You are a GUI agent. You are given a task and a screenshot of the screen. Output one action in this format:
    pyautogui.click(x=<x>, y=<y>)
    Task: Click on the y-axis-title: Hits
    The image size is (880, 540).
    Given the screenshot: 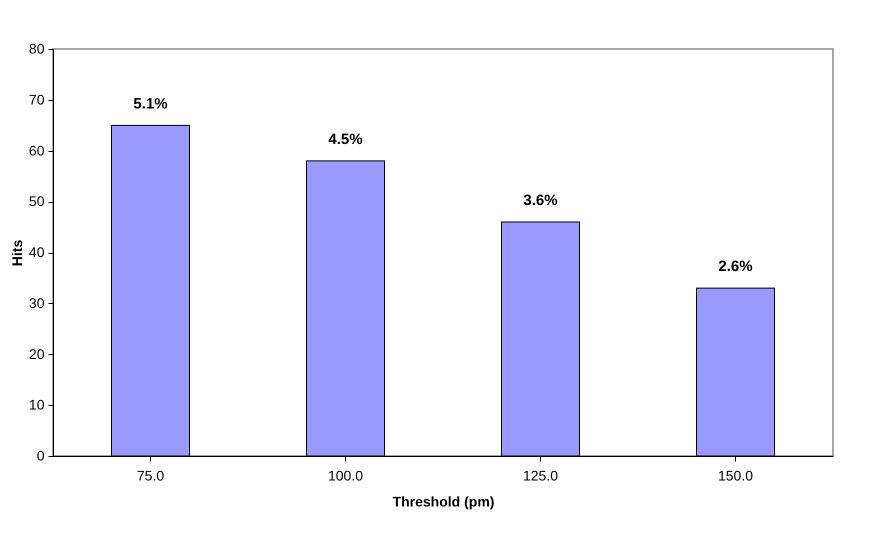 What is the action you would take?
    pyautogui.click(x=16, y=253)
    